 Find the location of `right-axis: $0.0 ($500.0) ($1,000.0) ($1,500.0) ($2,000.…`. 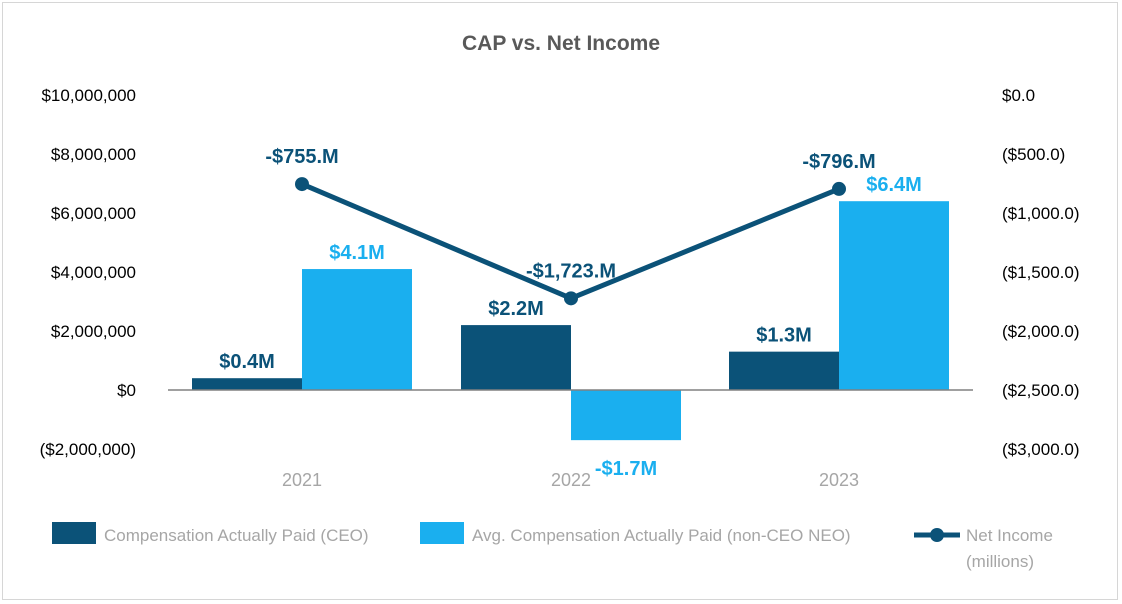

right-axis: $0.0 ($500.0) ($1,000.0) ($1,500.0) ($2,000.… is located at coordinates (1041, 272).